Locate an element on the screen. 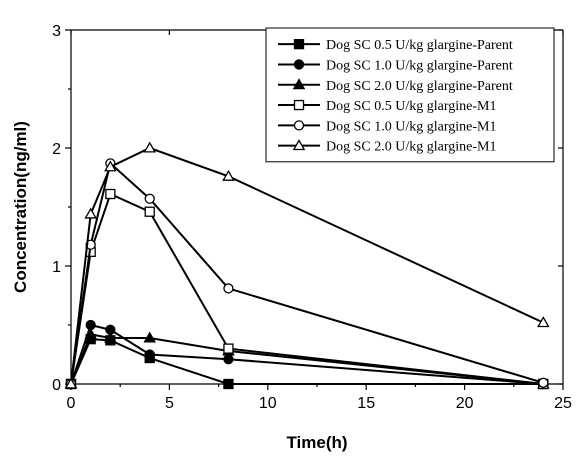 The image size is (586, 467). x-tick-label: 15 is located at coordinates (366, 403).